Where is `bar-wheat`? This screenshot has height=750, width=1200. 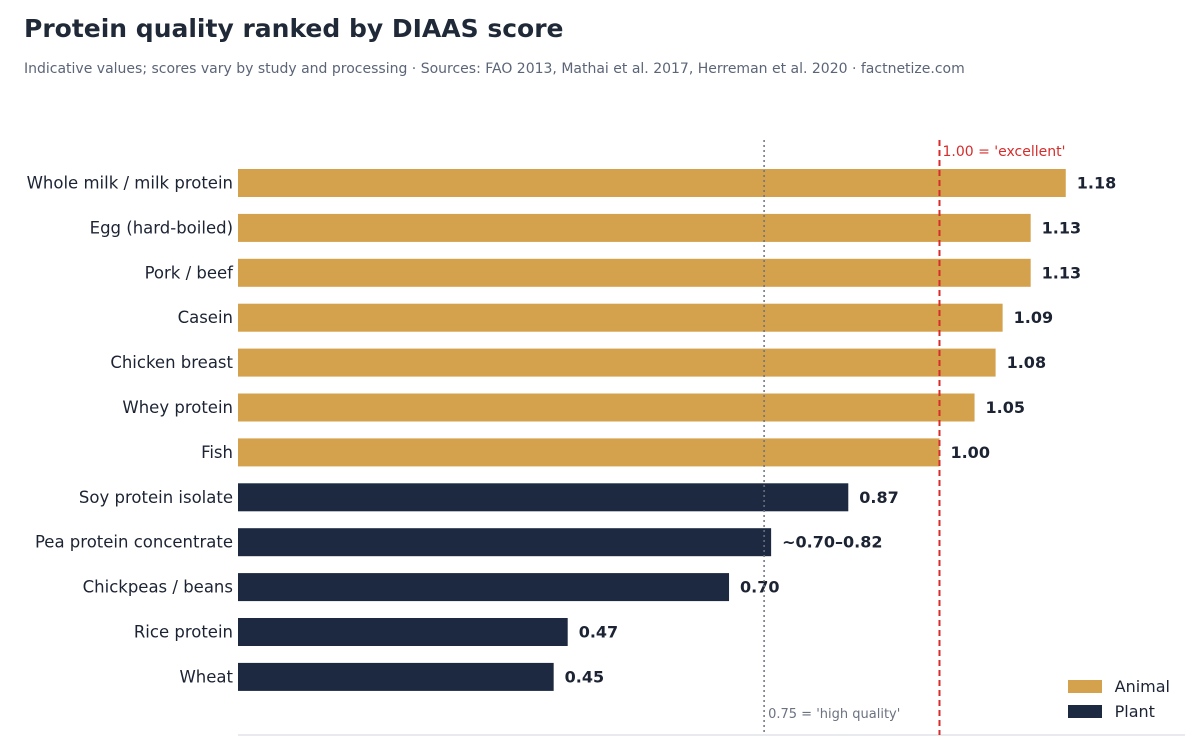
bar-wheat is located at coordinates (396, 676).